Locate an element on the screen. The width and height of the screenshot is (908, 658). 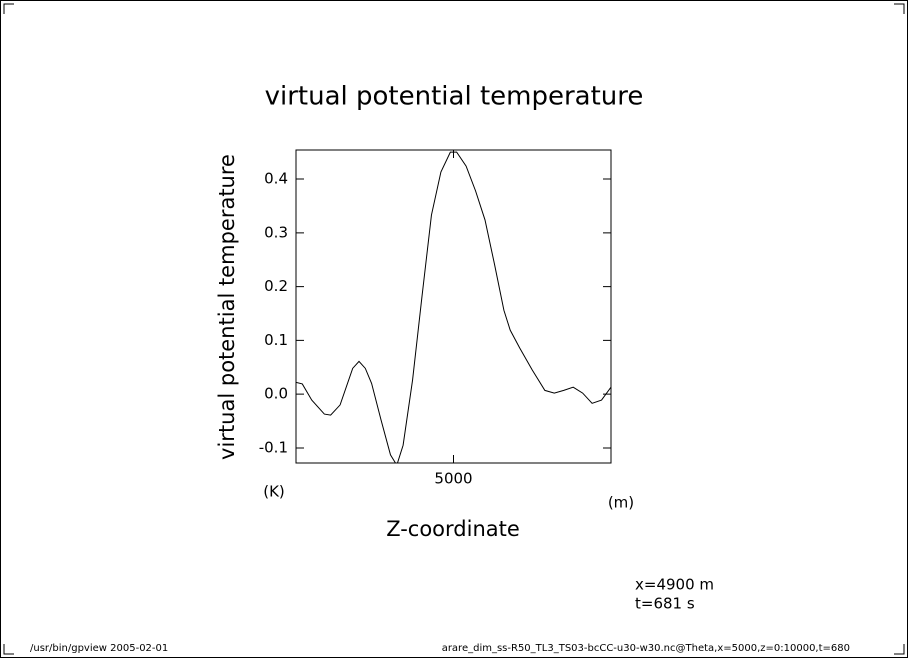
y-tick-label: -0.1 is located at coordinates (273, 447).